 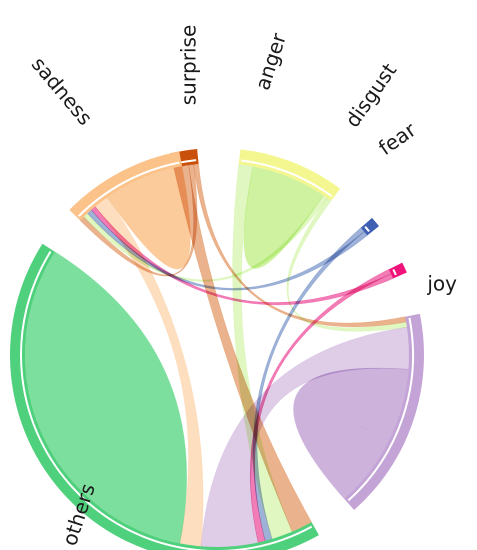 I want to click on ribbon-sadness-sadness, so click(x=148, y=217).